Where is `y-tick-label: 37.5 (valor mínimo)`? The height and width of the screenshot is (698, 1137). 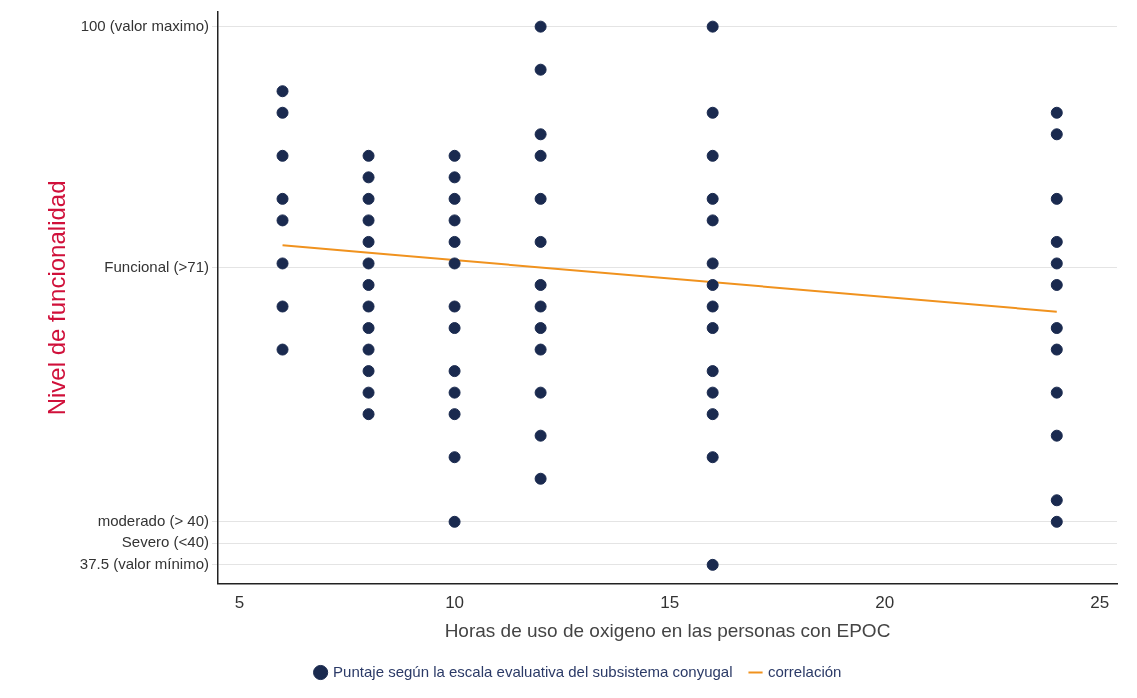
y-tick-label: 37.5 (valor mínimo) is located at coordinates (144, 563).